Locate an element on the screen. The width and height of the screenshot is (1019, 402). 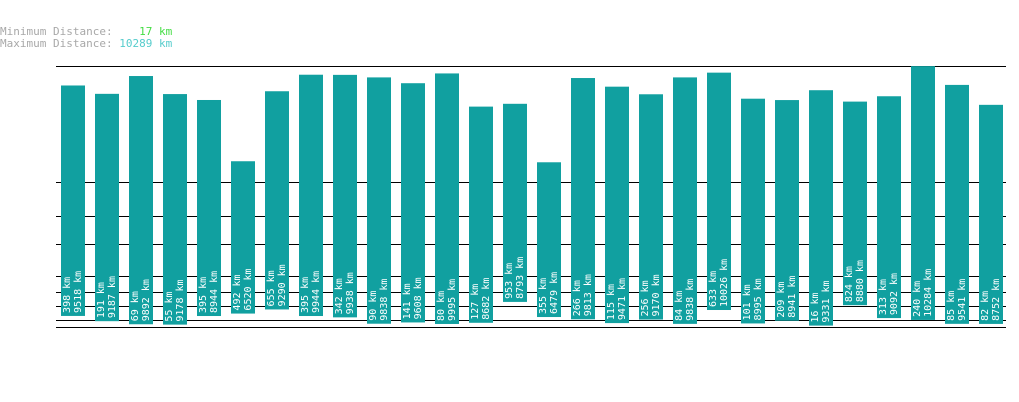
min-label-1: 398 km is located at coordinates (67, 295).